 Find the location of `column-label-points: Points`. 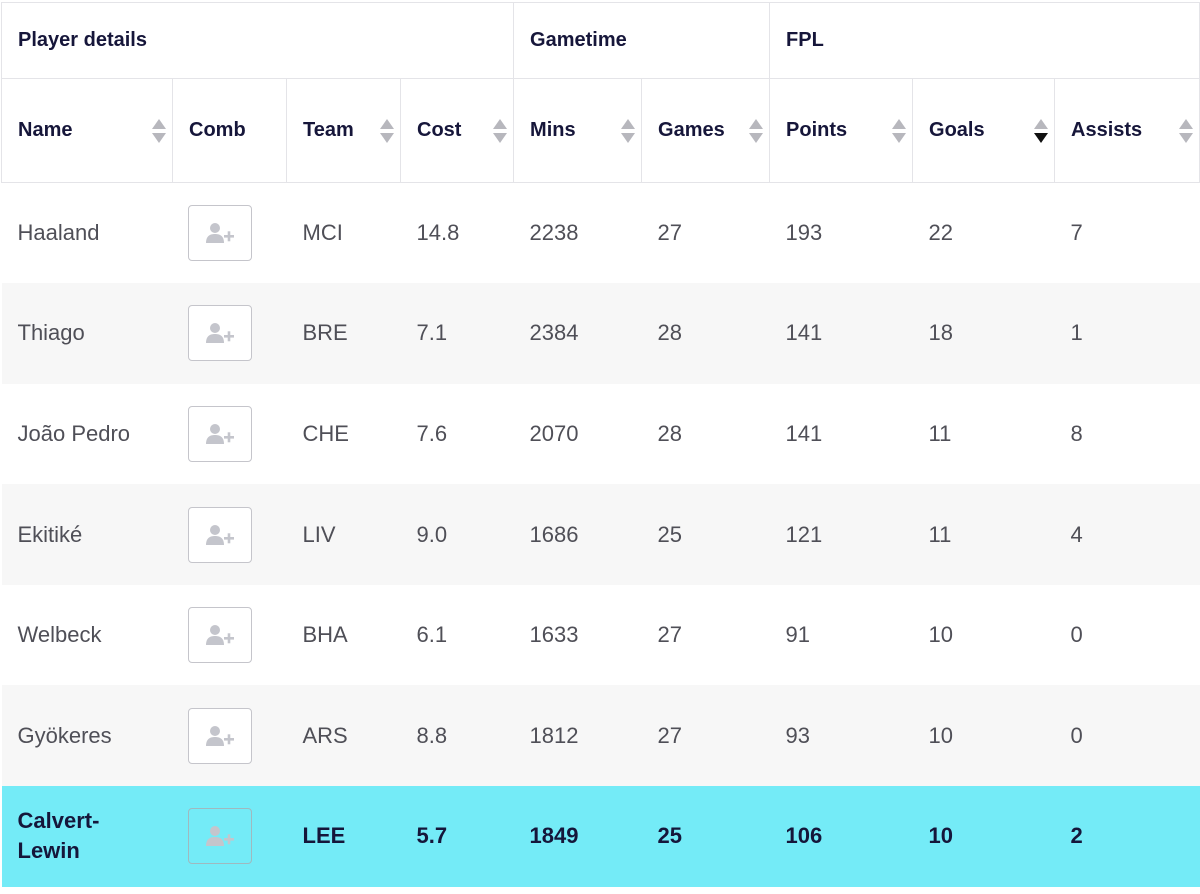

column-label-points: Points is located at coordinates (817, 130).